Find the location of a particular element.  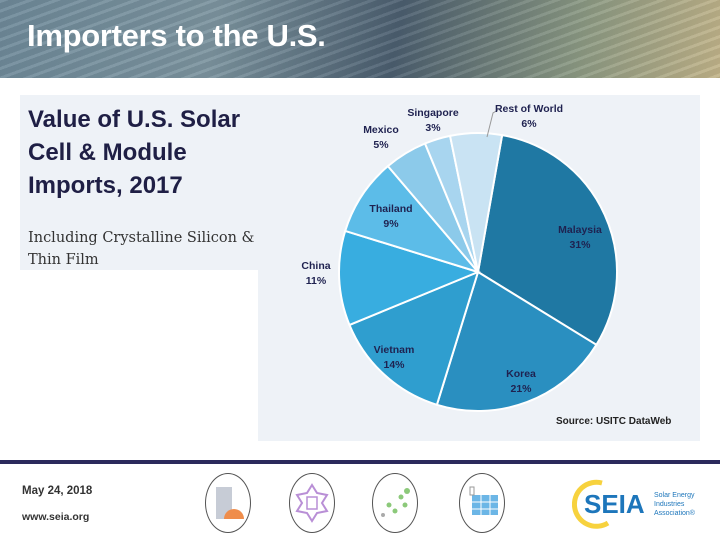

pie-slice-thailand is located at coordinates (412, 219).